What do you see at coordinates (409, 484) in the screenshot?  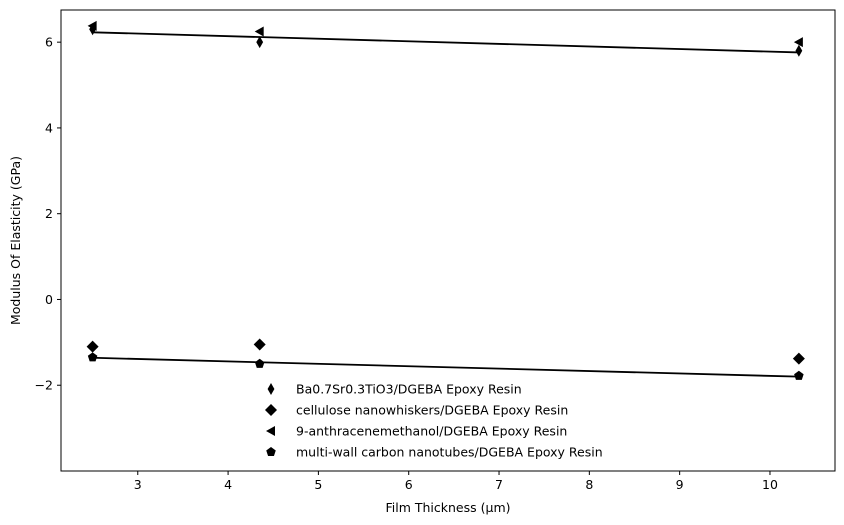 I see `x-tick-label: 6` at bounding box center [409, 484].